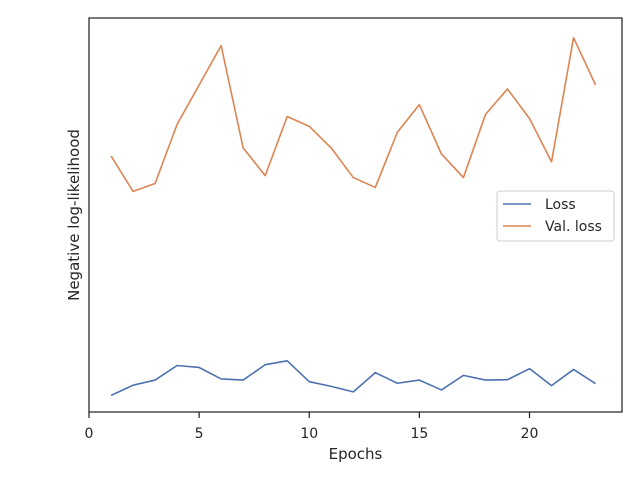  What do you see at coordinates (555, 216) in the screenshot?
I see `legend: Loss Val. loss` at bounding box center [555, 216].